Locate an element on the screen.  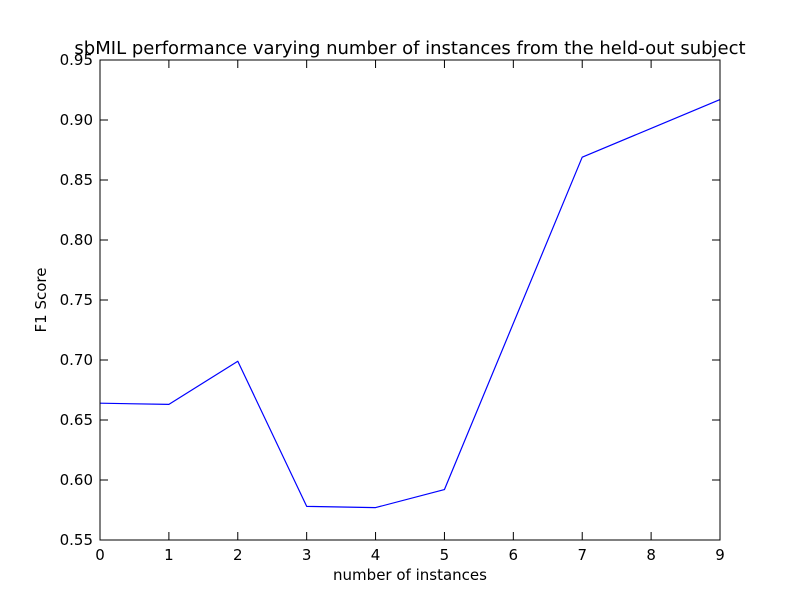
y-tick-label: 0.75 is located at coordinates (76, 300).